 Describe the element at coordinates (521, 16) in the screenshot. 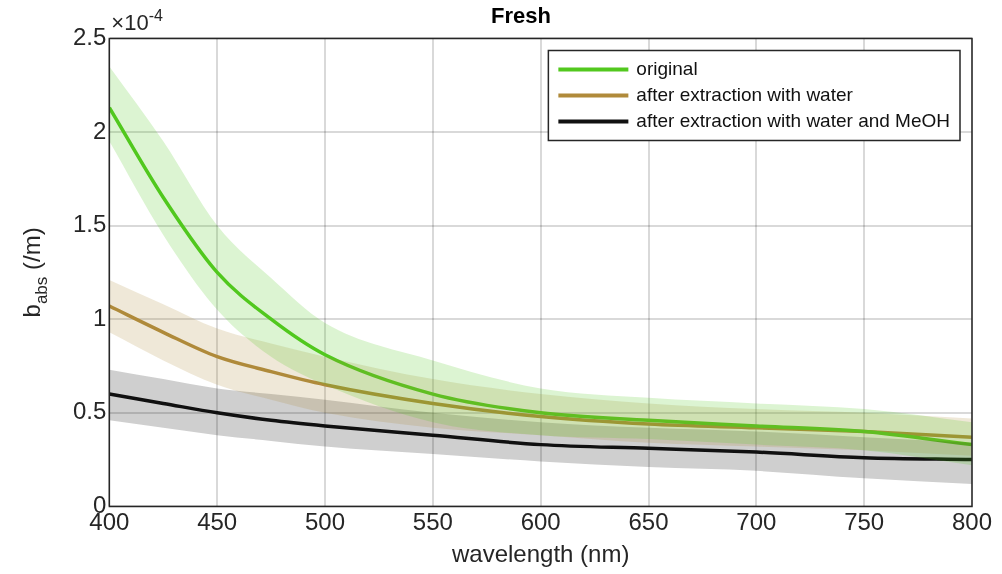

I see `chart-title: Fresh` at that location.